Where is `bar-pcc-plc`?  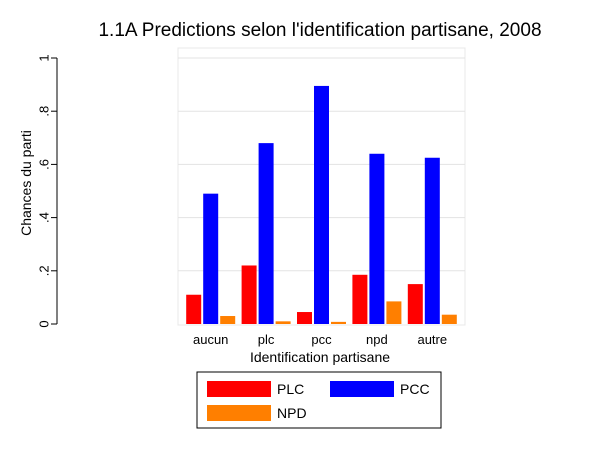
bar-pcc-plc is located at coordinates (266, 233).